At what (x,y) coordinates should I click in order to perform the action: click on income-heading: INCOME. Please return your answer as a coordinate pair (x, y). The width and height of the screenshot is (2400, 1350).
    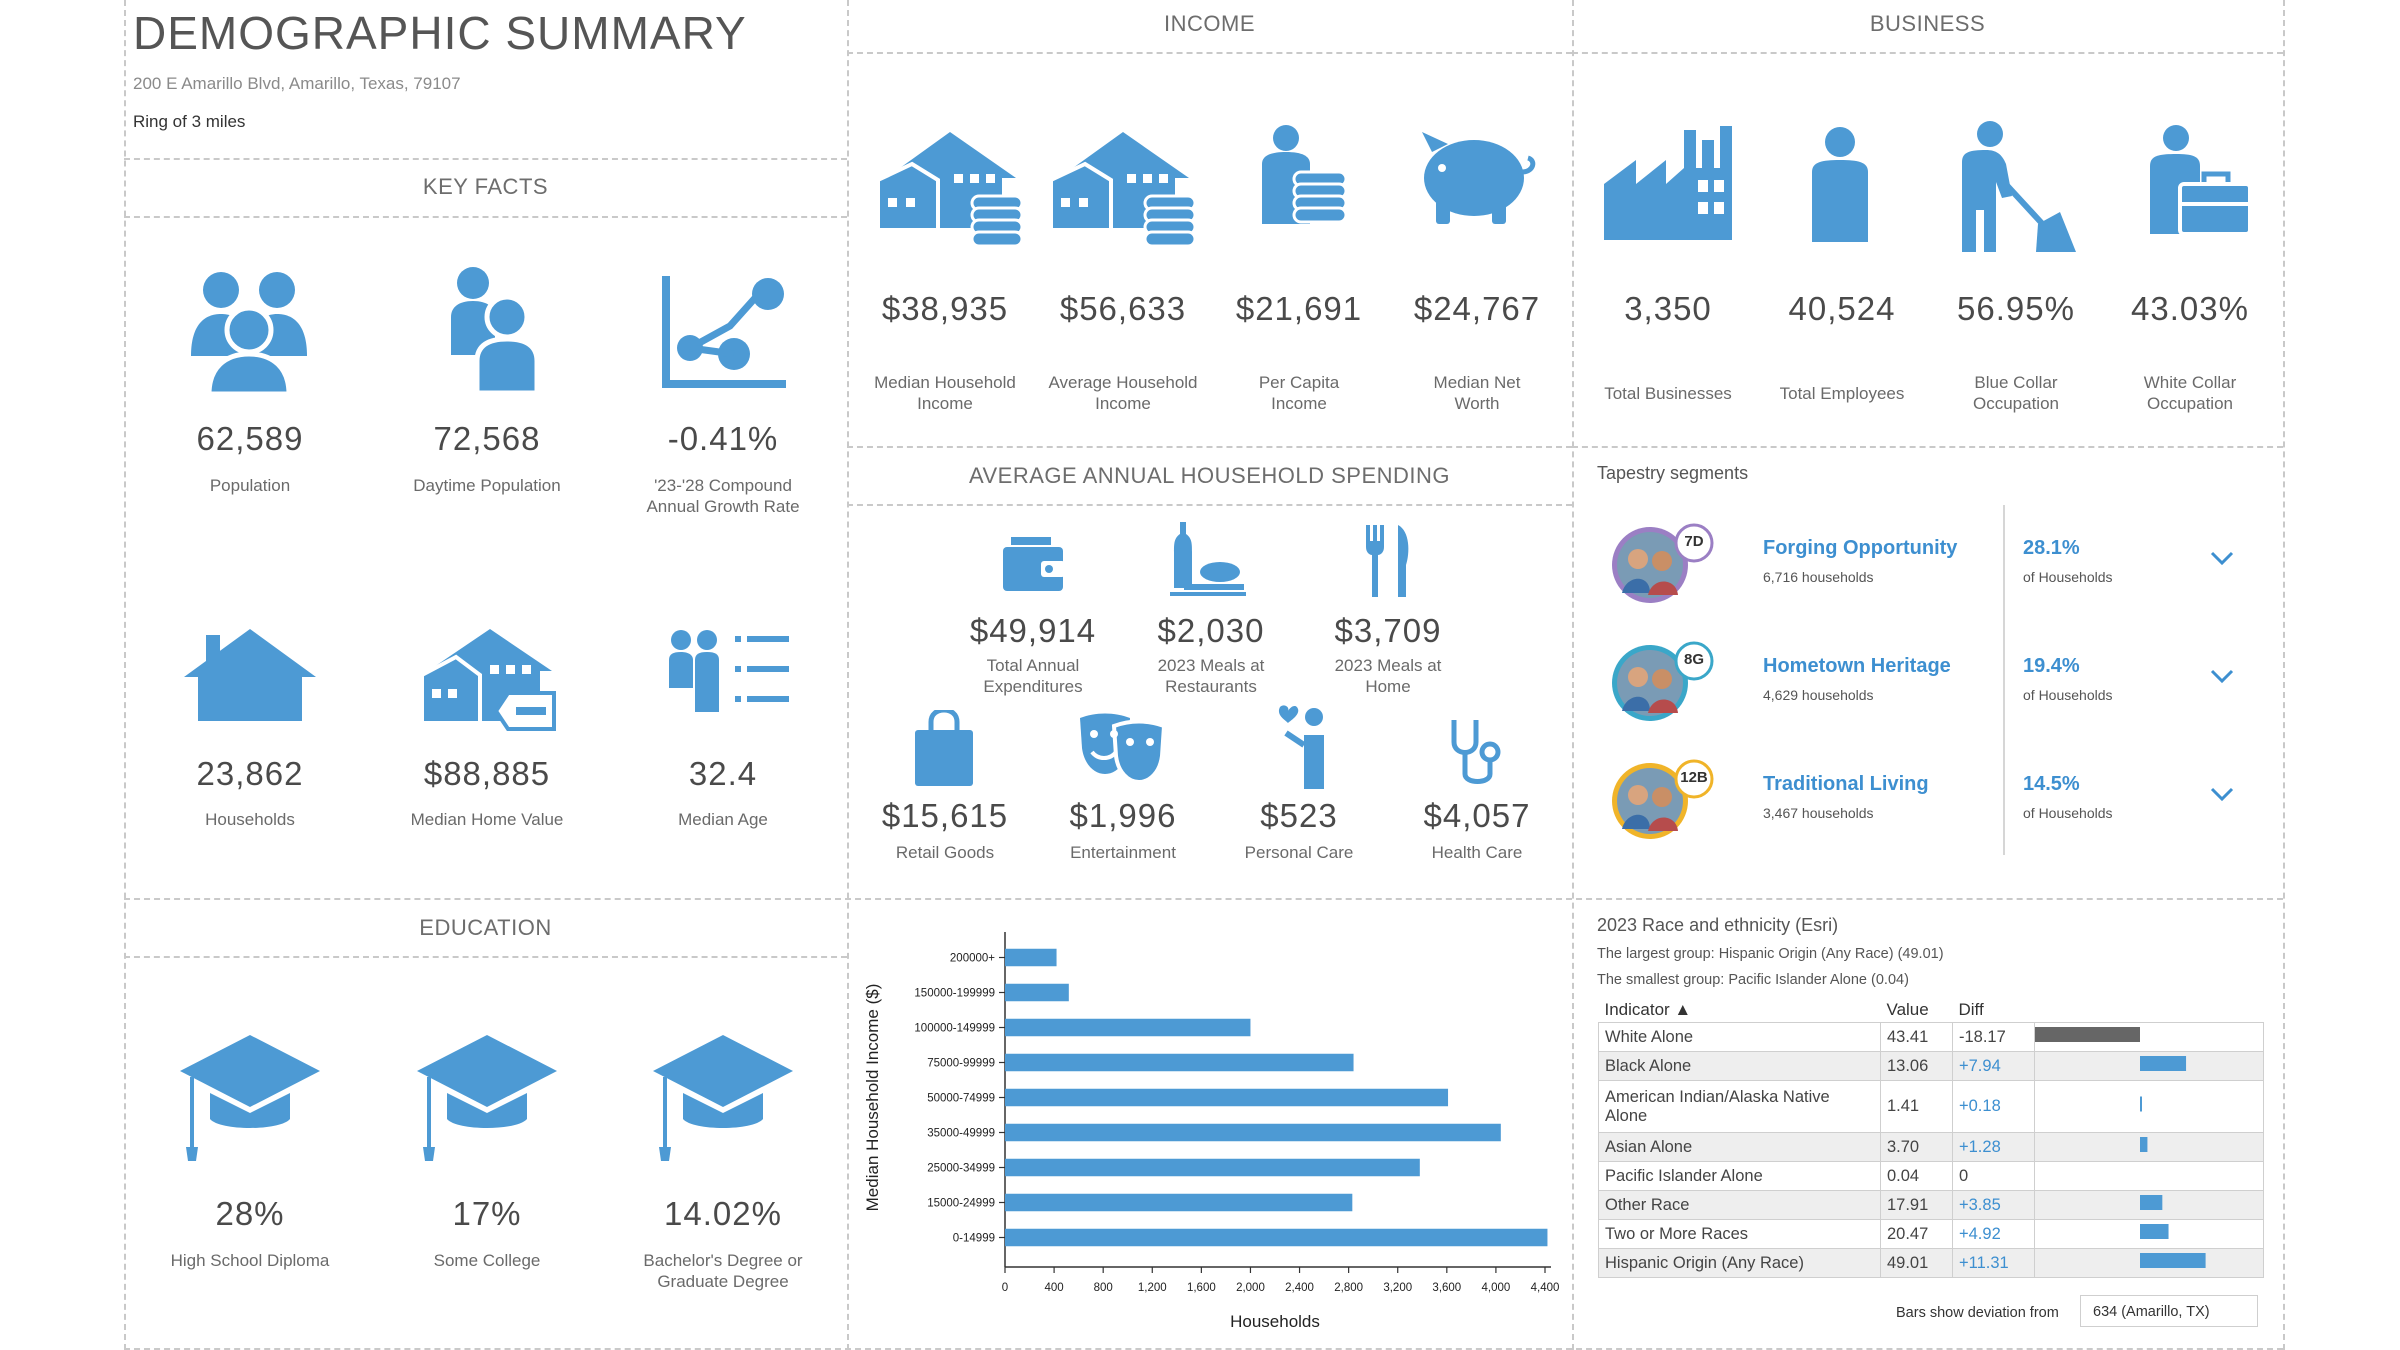
    Looking at the image, I should click on (1209, 23).